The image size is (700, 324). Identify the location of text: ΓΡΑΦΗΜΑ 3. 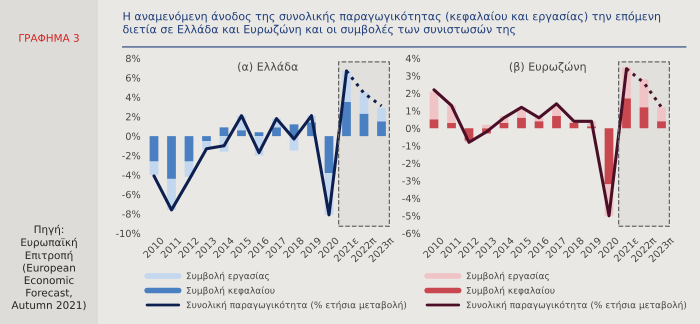
(49, 38).